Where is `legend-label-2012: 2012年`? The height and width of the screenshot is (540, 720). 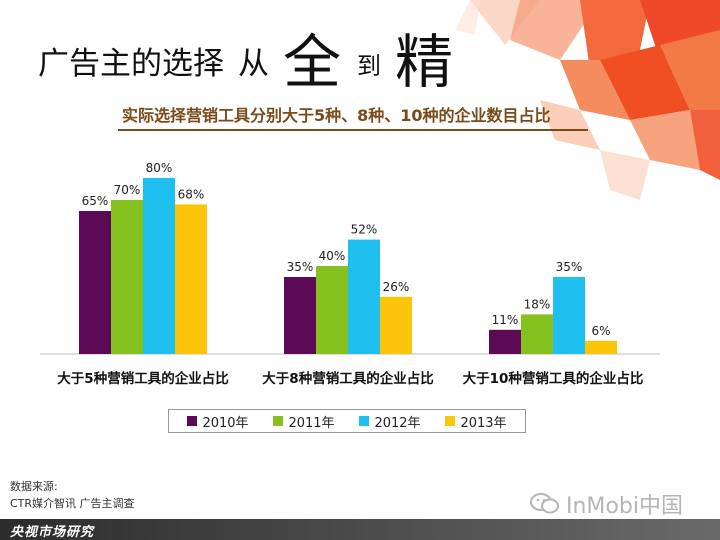
legend-label-2012: 2012年 is located at coordinates (397, 423).